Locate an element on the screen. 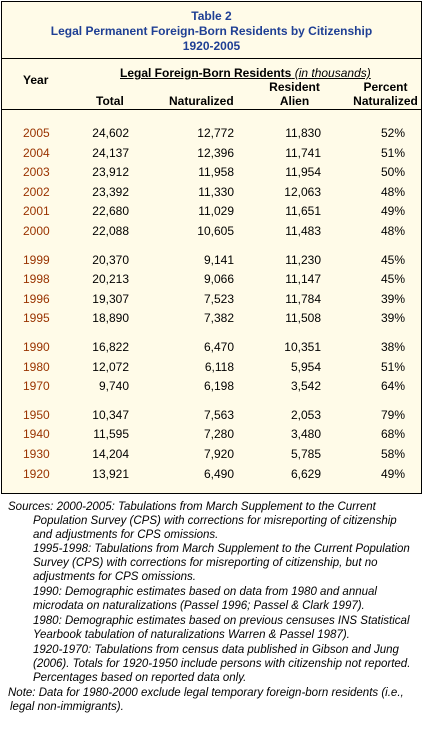  rule is located at coordinates (211, 109).